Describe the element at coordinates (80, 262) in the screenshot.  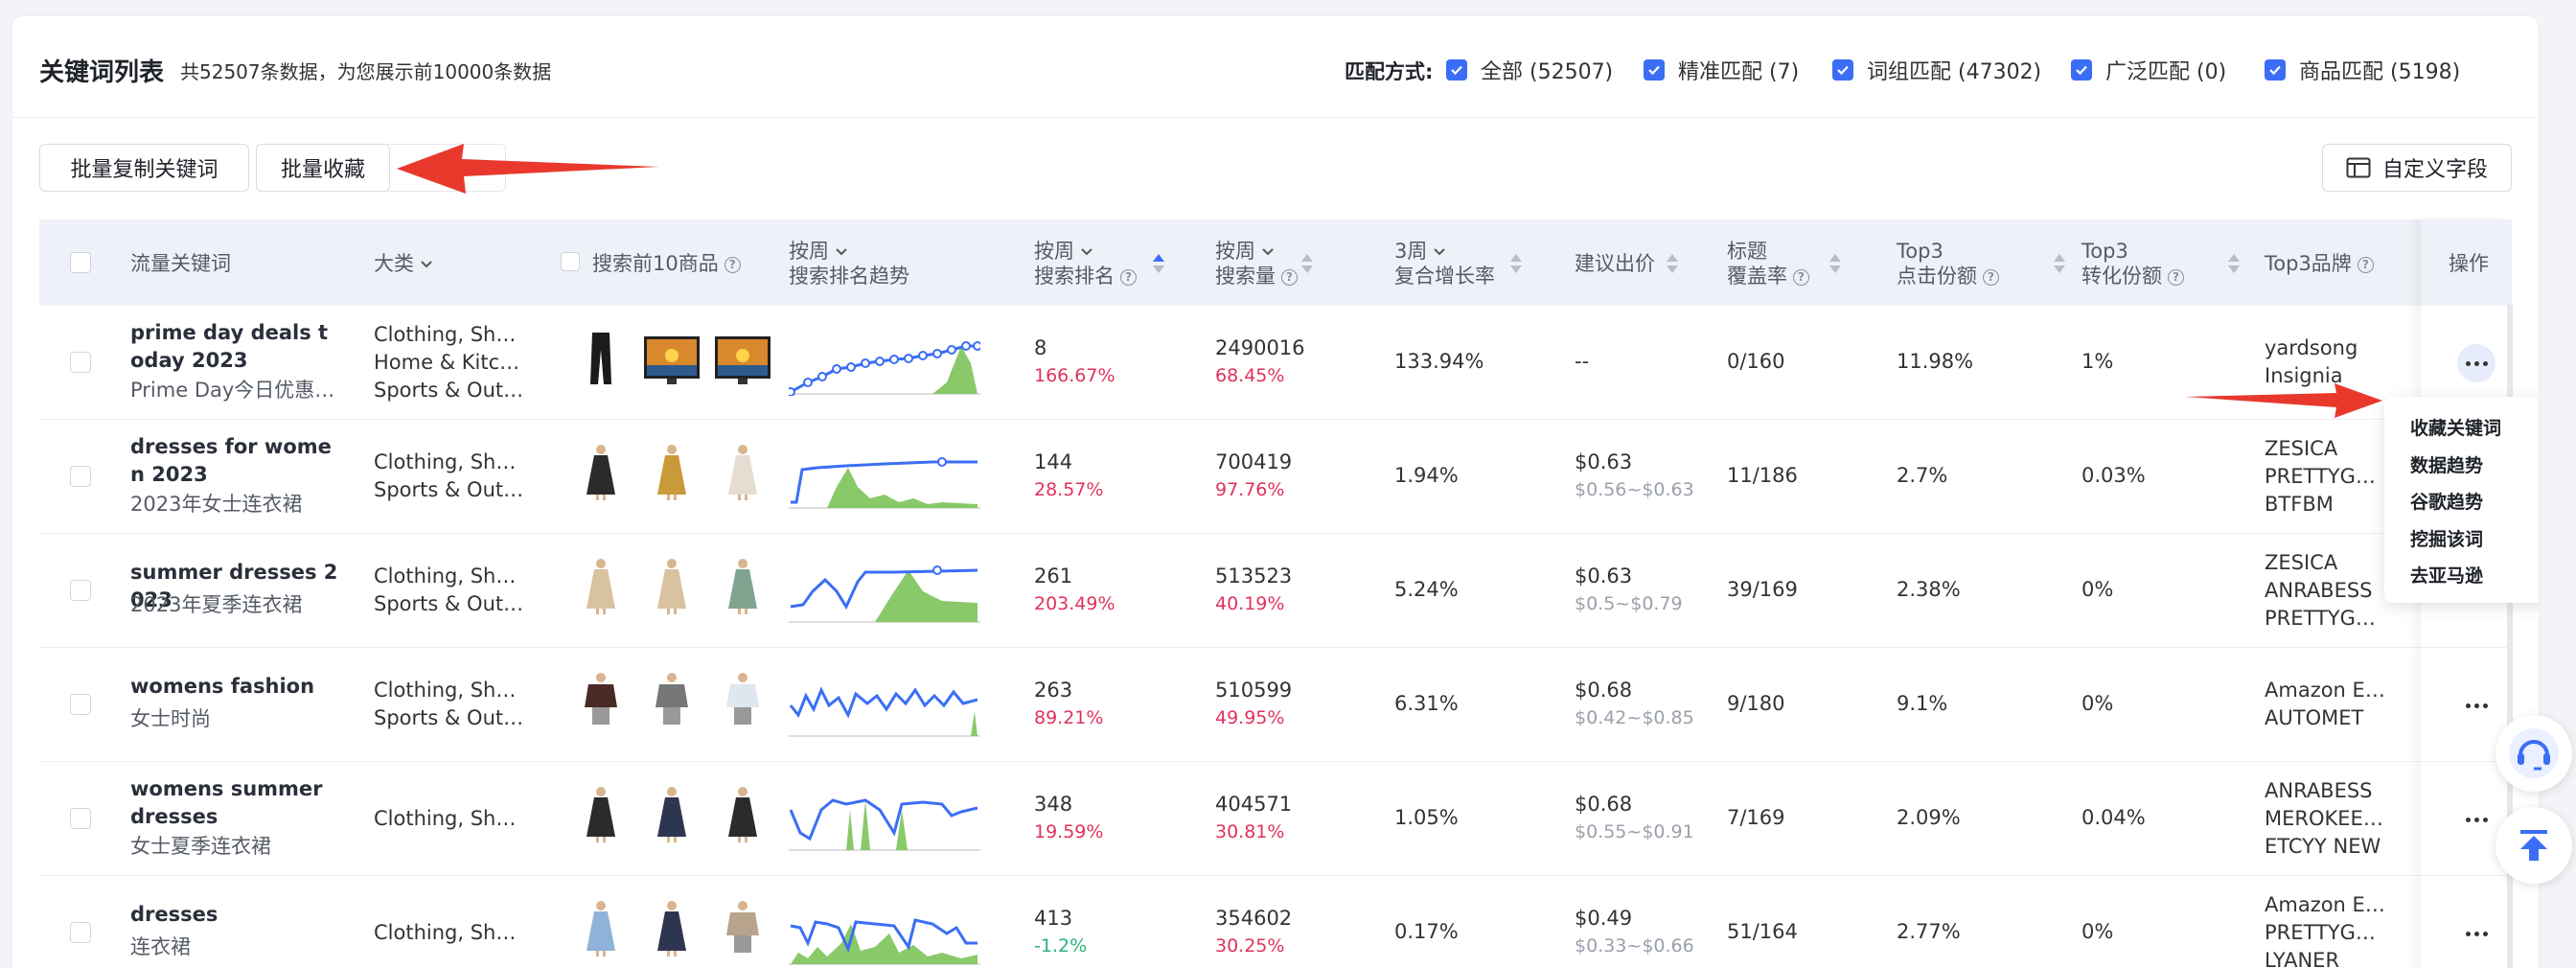
I see `select-all-checkbox` at that location.